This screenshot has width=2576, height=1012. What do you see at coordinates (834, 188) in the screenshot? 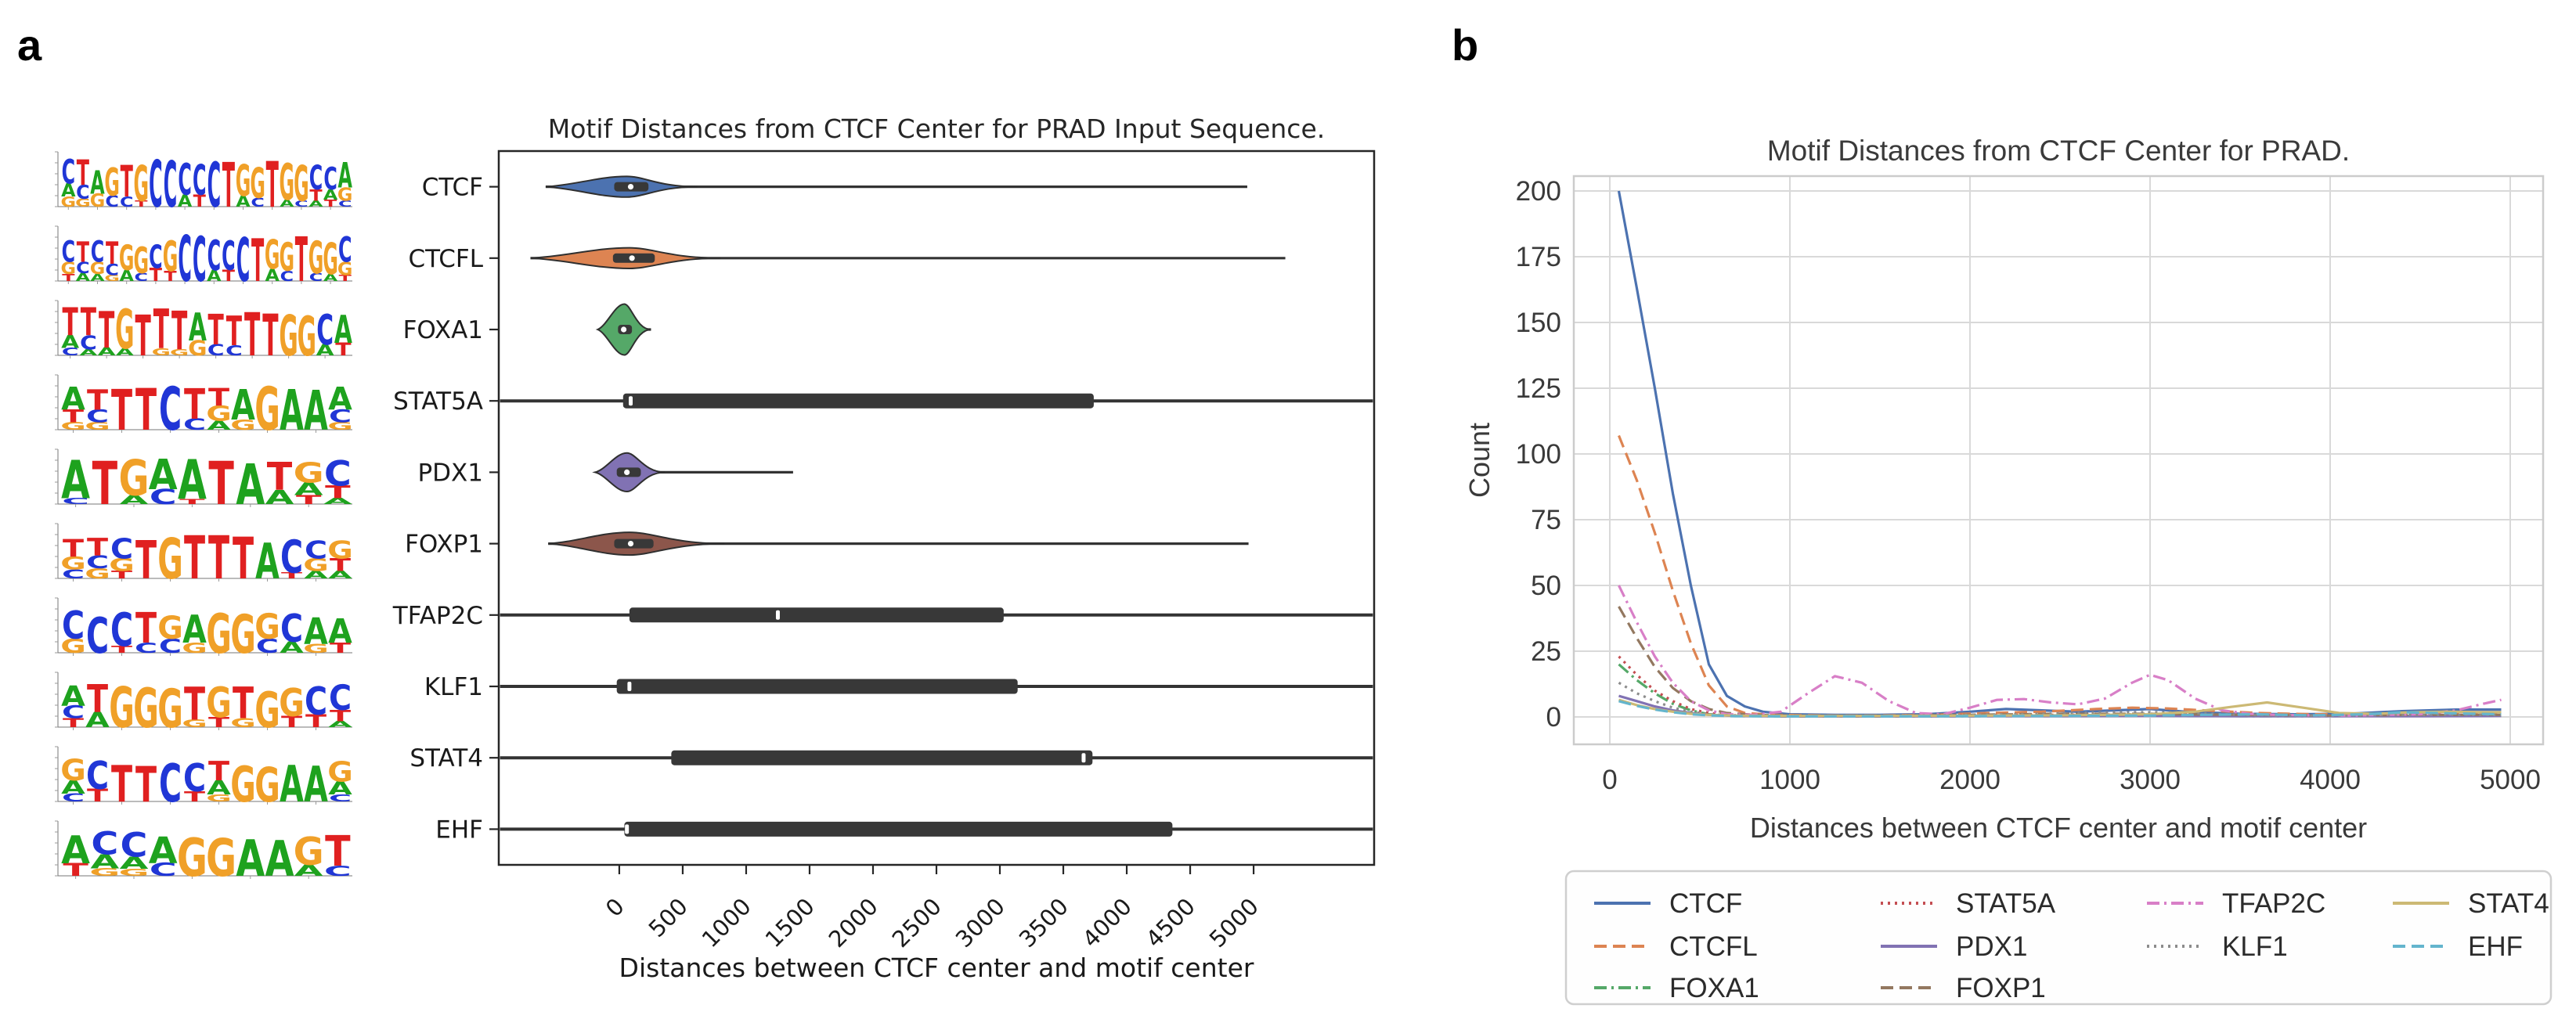
I see `violin-row-CTCF: CTCF` at bounding box center [834, 188].